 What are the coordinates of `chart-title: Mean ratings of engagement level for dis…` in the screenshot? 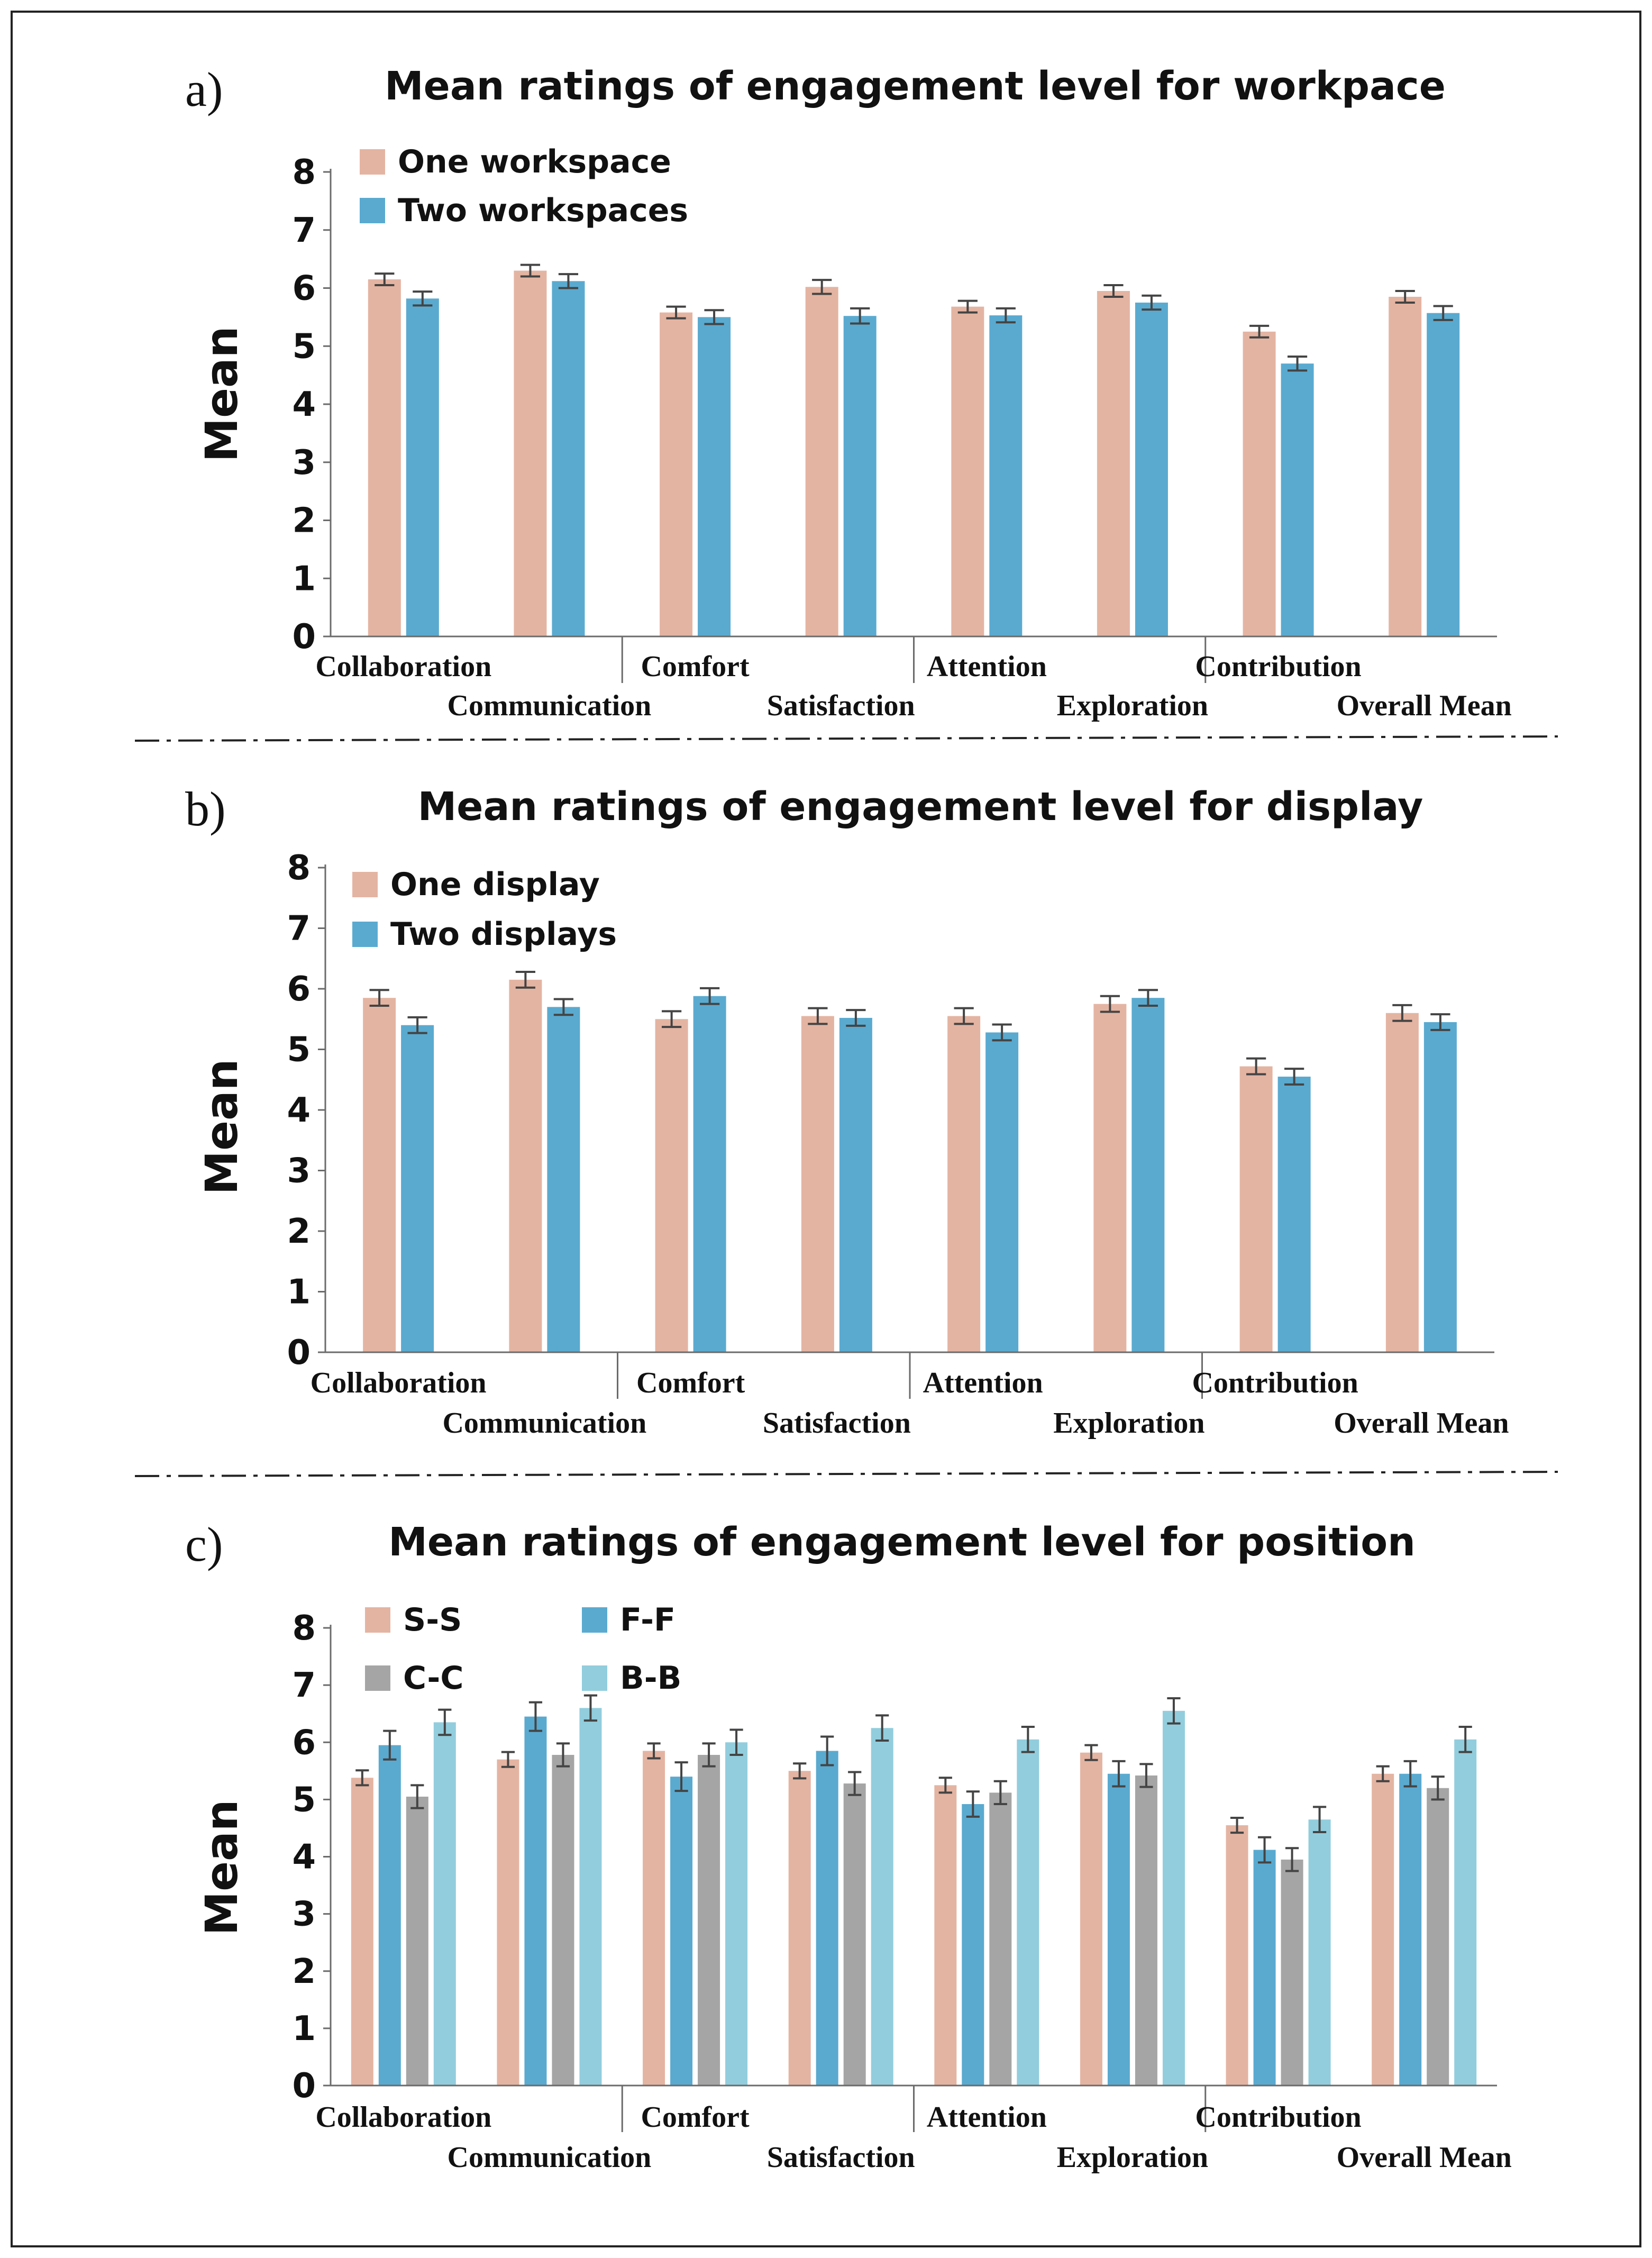 It's located at (920, 807).